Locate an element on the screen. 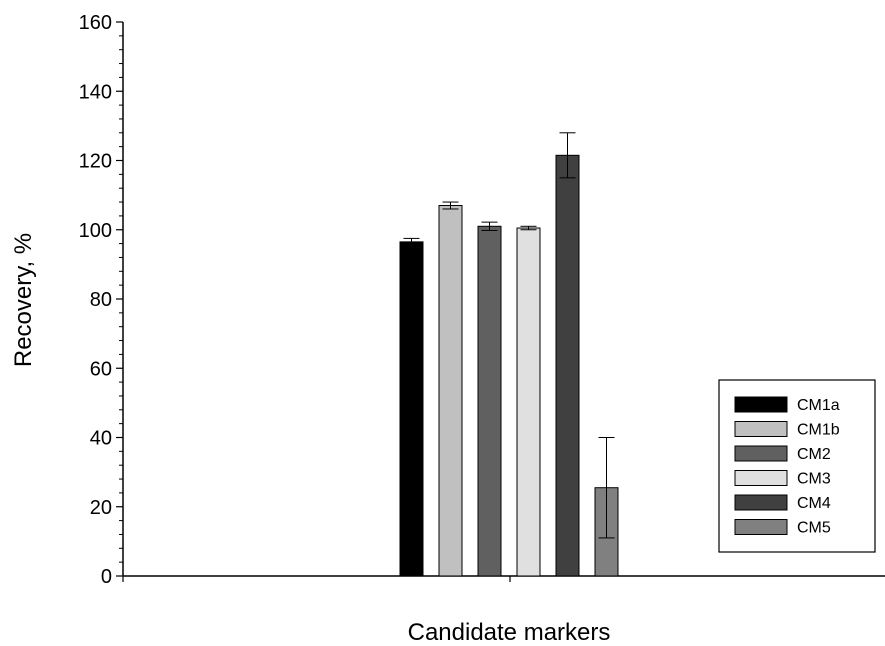 The height and width of the screenshot is (646, 885). y-tick-label: 0 is located at coordinates (106, 577).